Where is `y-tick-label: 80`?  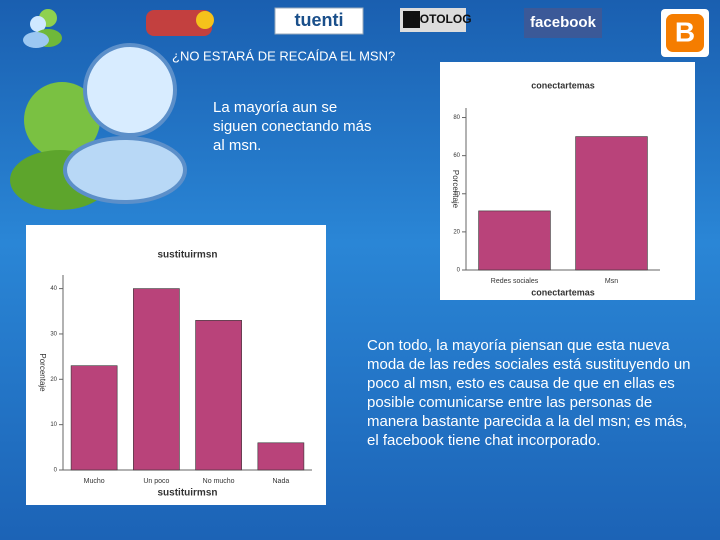
y-tick-label: 80 is located at coordinates (456, 118).